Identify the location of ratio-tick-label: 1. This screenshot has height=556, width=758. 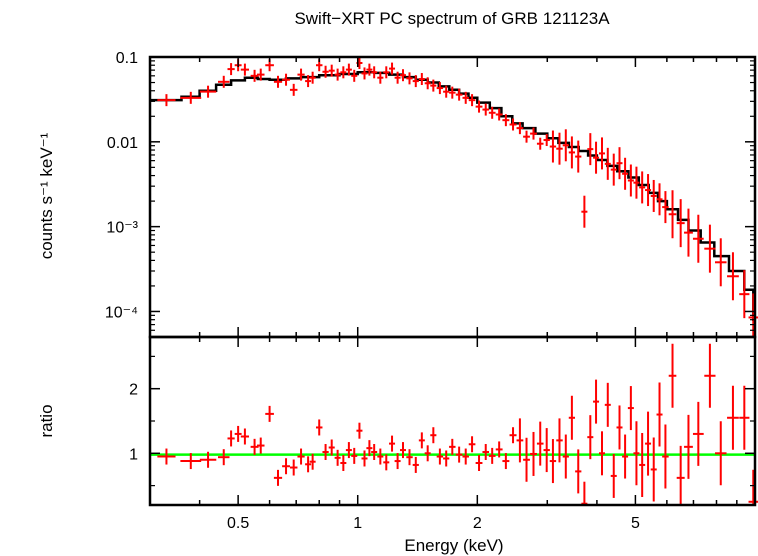
(133, 454).